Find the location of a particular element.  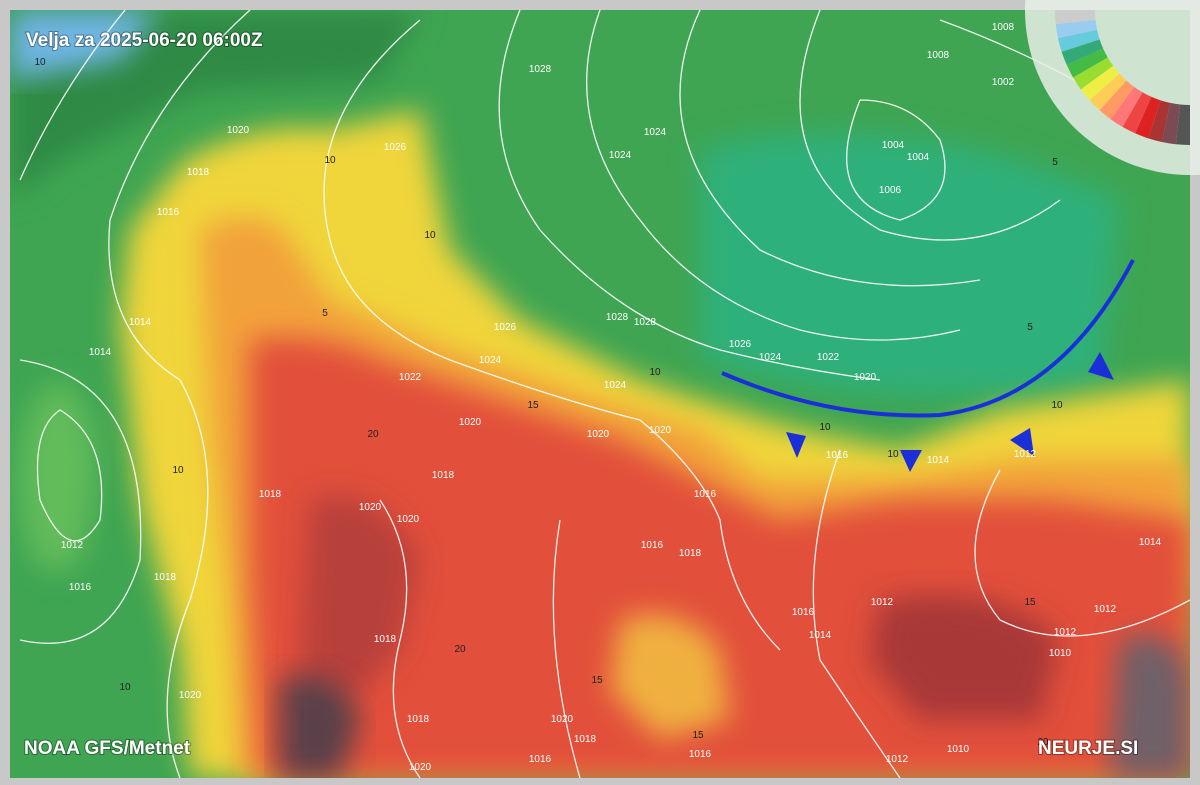

isobar-label: 1006 is located at coordinates (890, 190).